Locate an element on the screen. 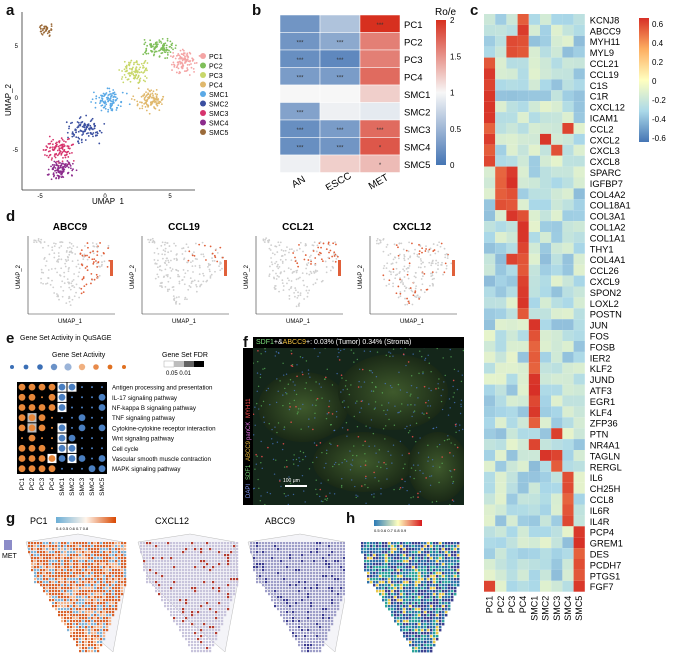 The image size is (685, 662). umap-point-pc4 is located at coordinates (141, 102).